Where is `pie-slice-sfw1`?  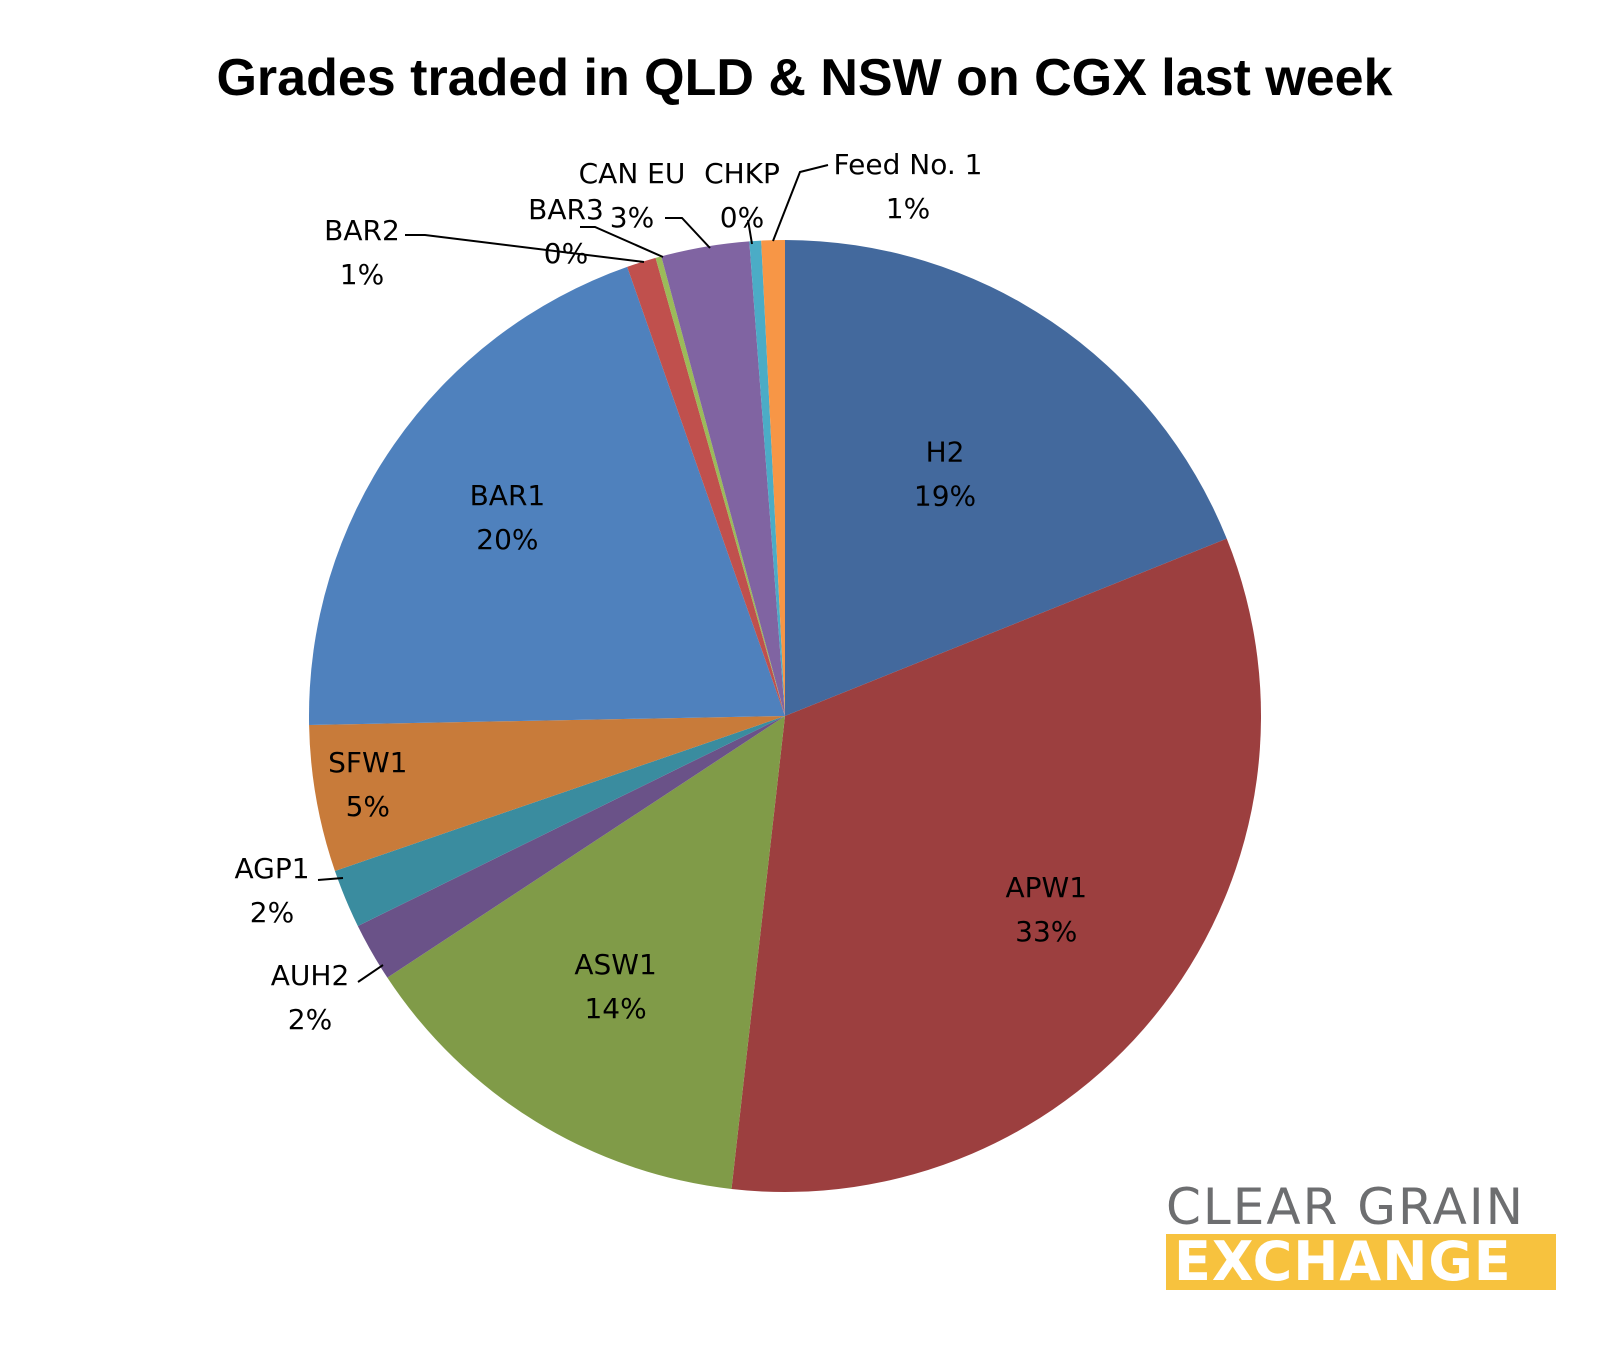
pie-slice-sfw1 is located at coordinates (547, 793).